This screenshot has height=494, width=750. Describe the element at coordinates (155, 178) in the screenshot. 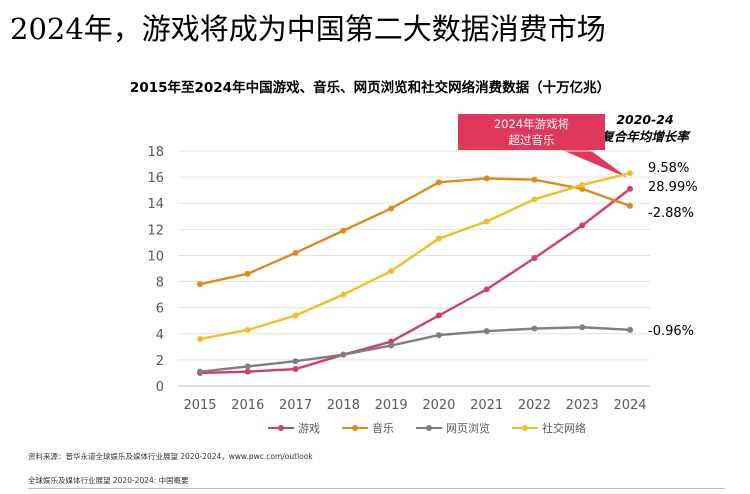

I see `y-tick-label: 16` at that location.